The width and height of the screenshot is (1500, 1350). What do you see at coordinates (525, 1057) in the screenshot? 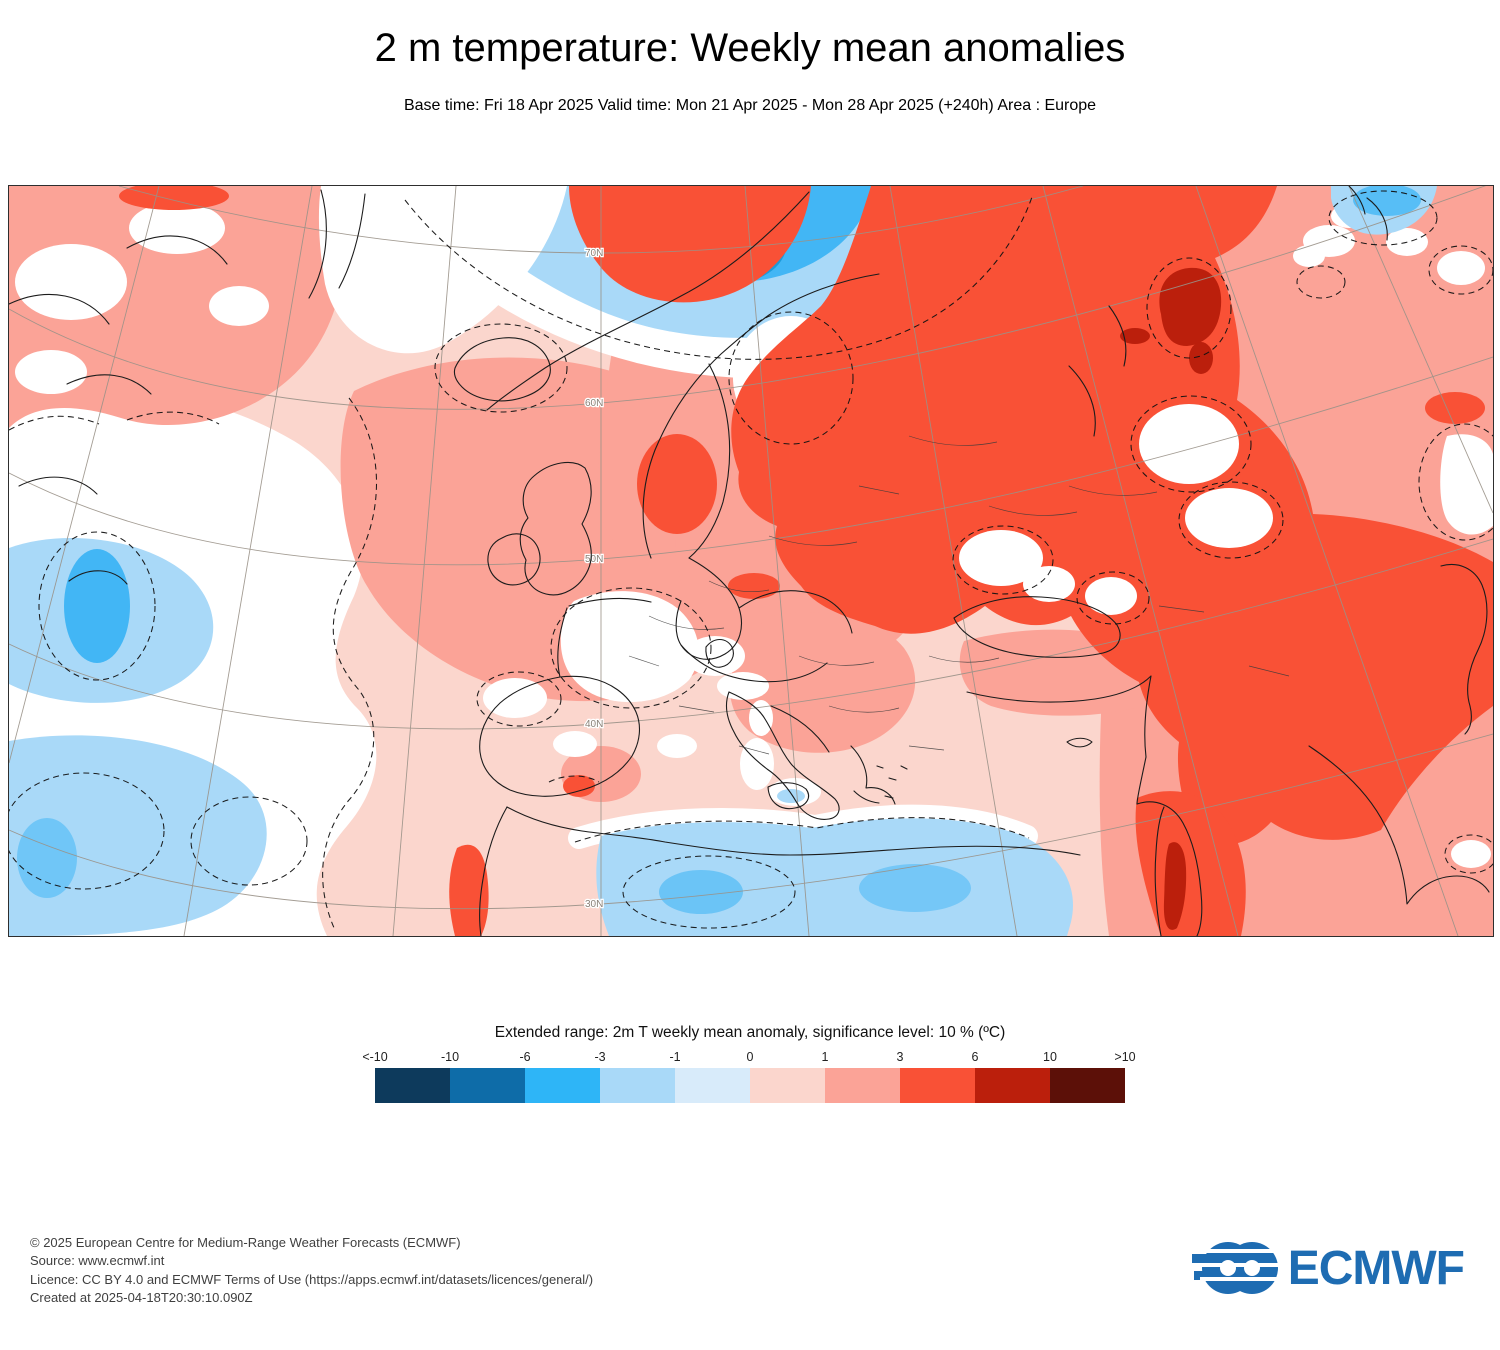
I see `legend-tick: -6` at bounding box center [525, 1057].